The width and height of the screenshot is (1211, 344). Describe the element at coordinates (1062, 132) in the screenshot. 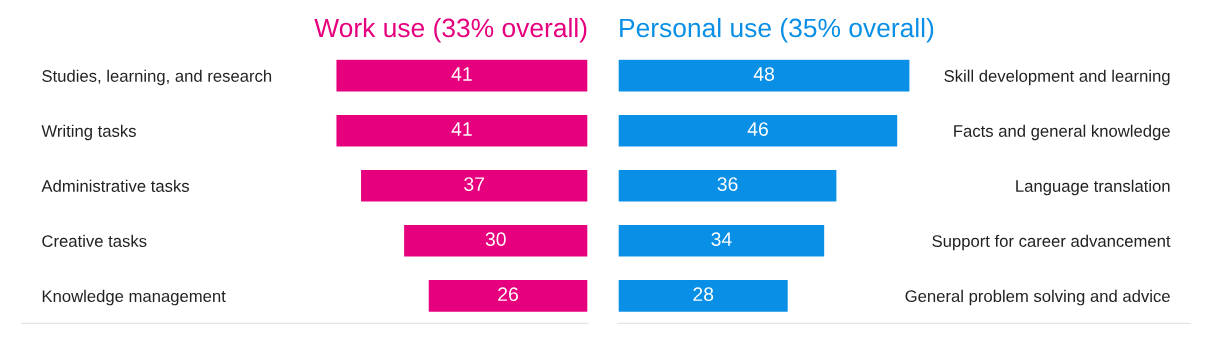

I see `y-tick-label: Facts and general knowledge` at that location.